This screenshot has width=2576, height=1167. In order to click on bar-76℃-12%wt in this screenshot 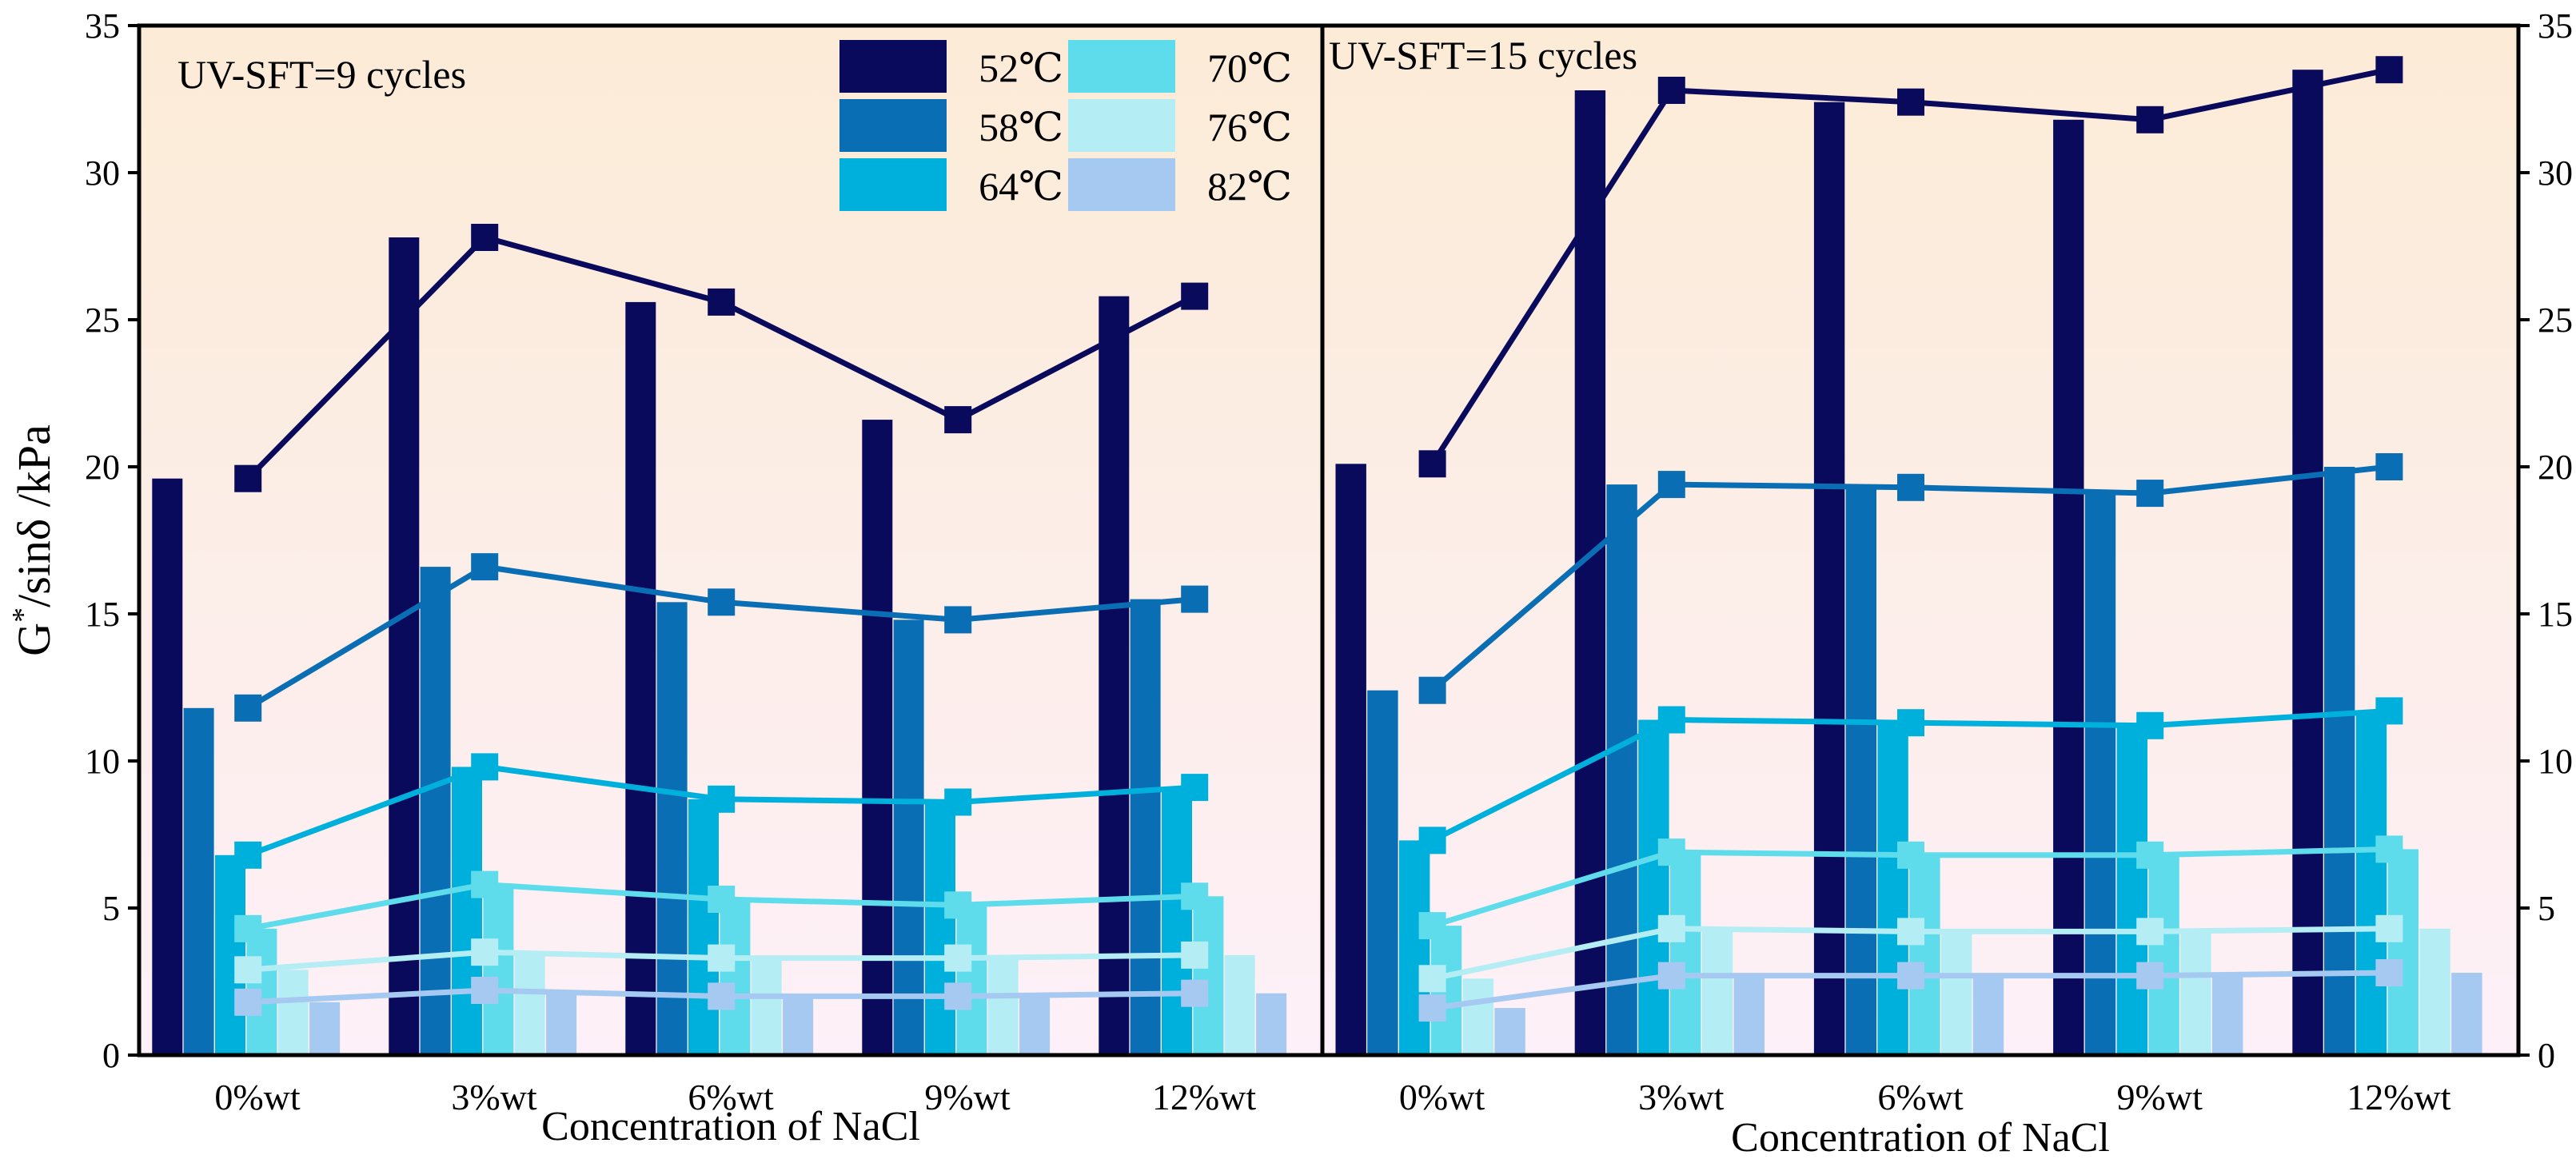, I will do `click(2434, 992)`.